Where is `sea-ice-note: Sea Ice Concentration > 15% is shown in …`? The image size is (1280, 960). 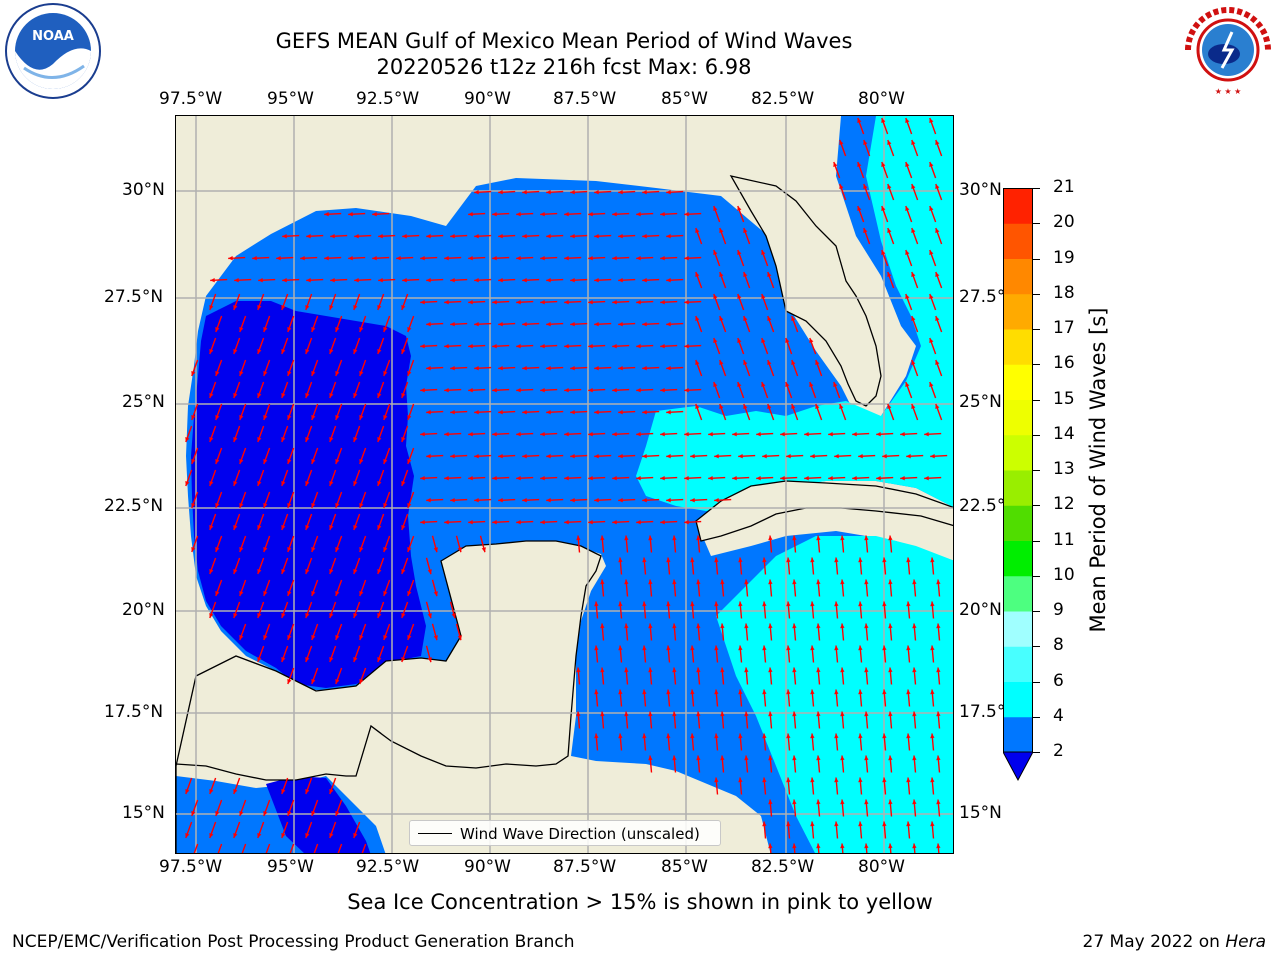 sea-ice-note: Sea Ice Concentration > 15% is shown in … is located at coordinates (640, 902).